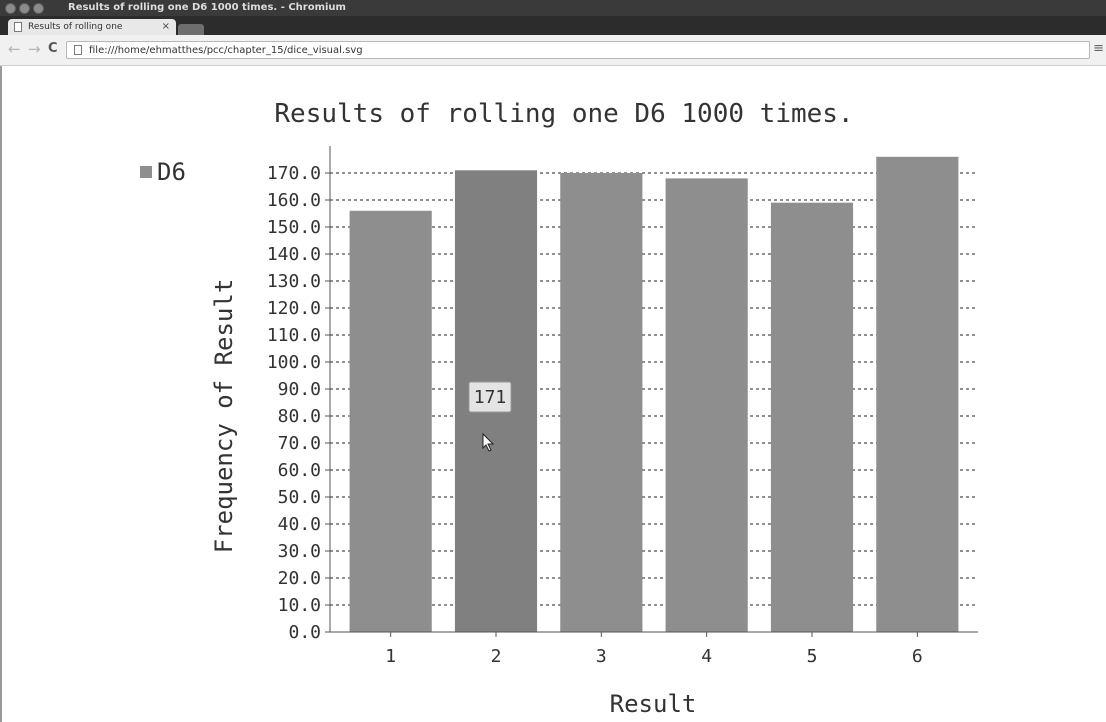  What do you see at coordinates (563, 114) in the screenshot?
I see `chart-title: Results of rolling one D6 1000 times.` at bounding box center [563, 114].